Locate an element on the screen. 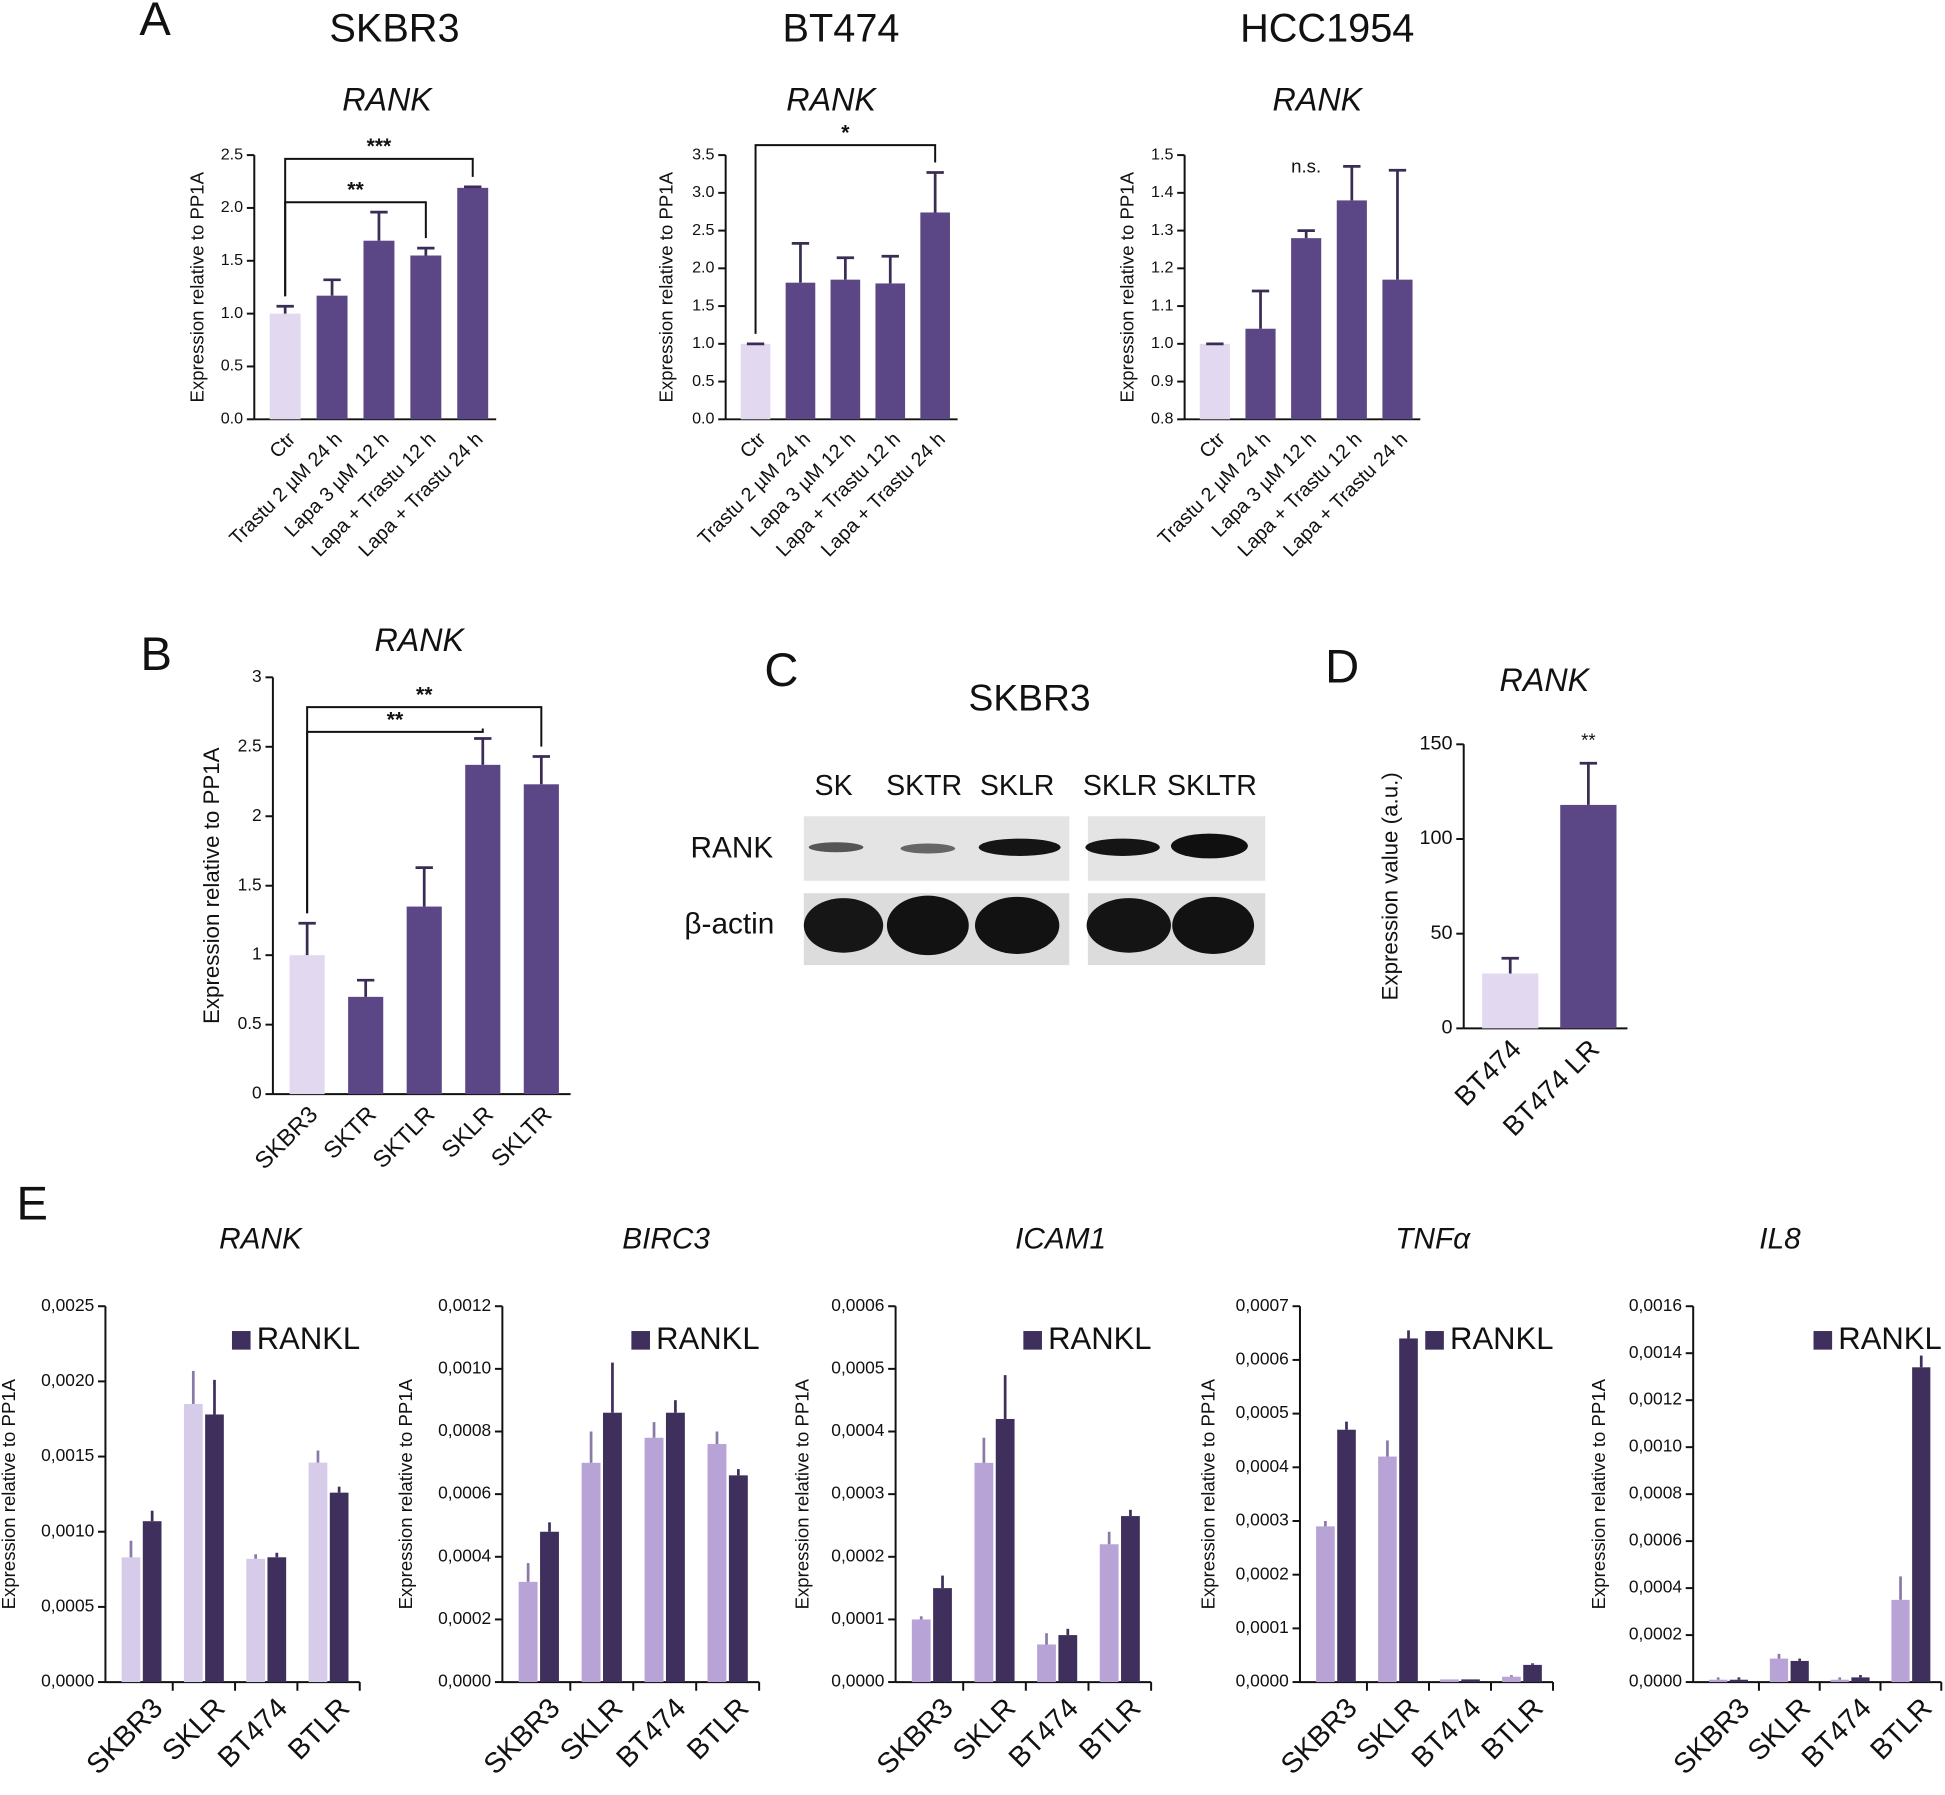  y-tick-label: 0,0025 is located at coordinates (67, 1305).